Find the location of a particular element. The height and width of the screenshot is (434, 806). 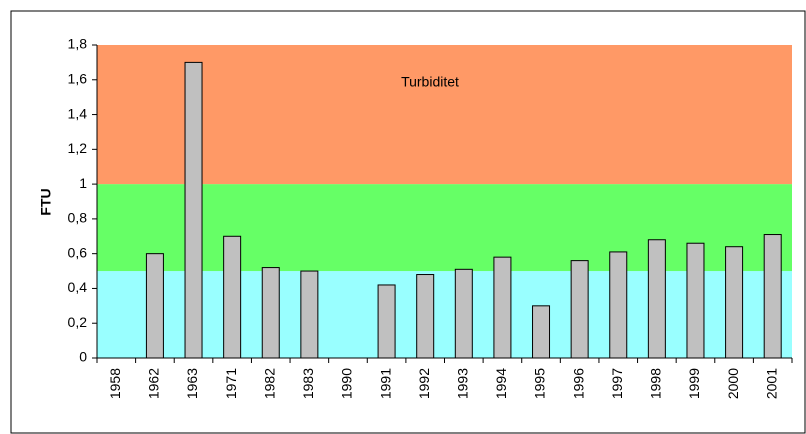

x-tick-label: 1995 is located at coordinates (540, 383).